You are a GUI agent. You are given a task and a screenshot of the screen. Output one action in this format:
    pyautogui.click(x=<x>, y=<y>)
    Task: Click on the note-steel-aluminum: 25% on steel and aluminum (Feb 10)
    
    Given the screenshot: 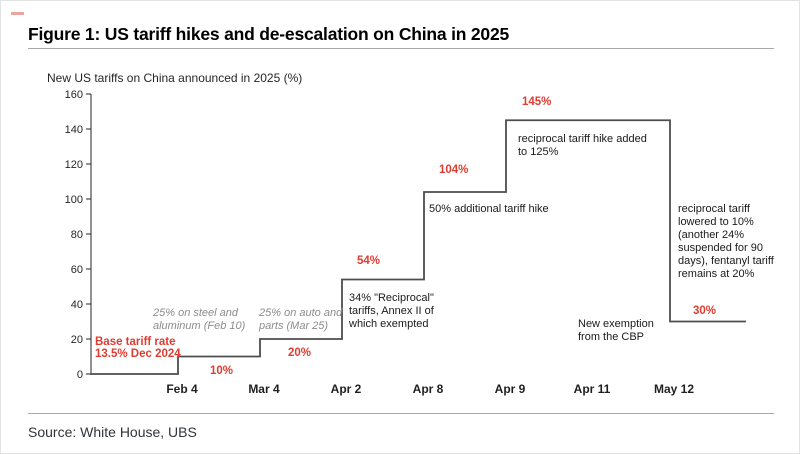 What is the action you would take?
    pyautogui.click(x=199, y=319)
    